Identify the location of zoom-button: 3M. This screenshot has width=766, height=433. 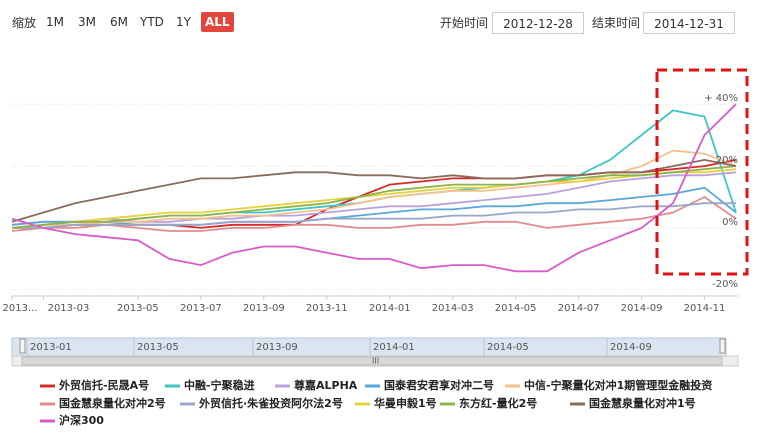
(87, 22).